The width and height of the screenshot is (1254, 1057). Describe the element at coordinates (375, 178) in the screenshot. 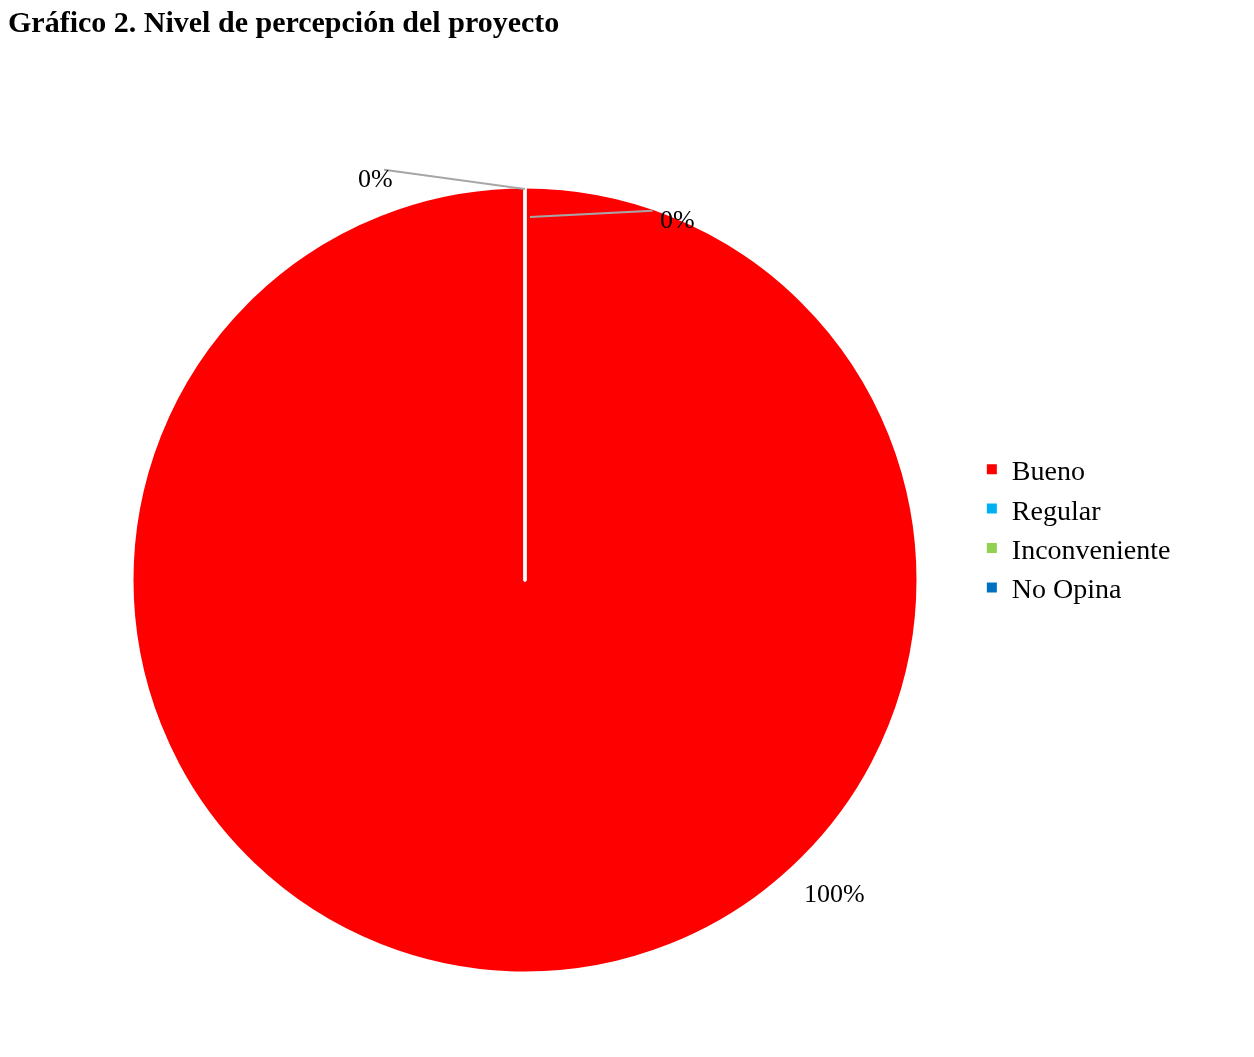

I see `text: 0%` at that location.